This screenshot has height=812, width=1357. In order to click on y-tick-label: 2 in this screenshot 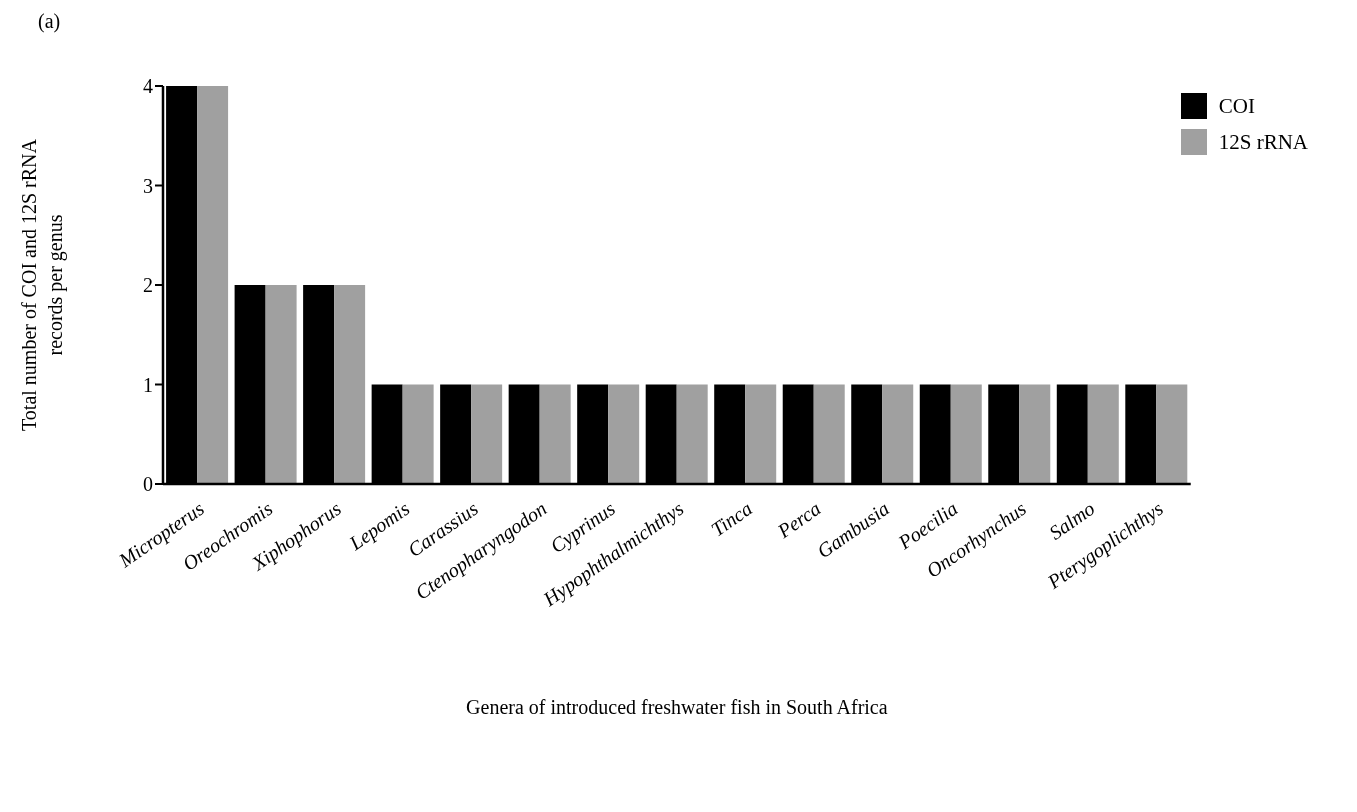, I will do `click(148, 285)`.